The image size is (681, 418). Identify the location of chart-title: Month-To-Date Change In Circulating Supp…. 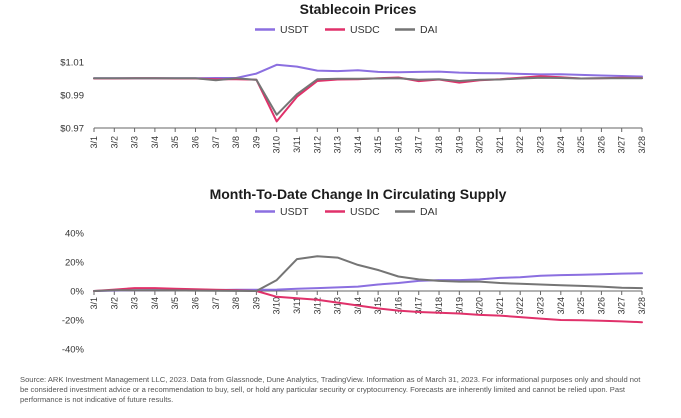
(358, 194).